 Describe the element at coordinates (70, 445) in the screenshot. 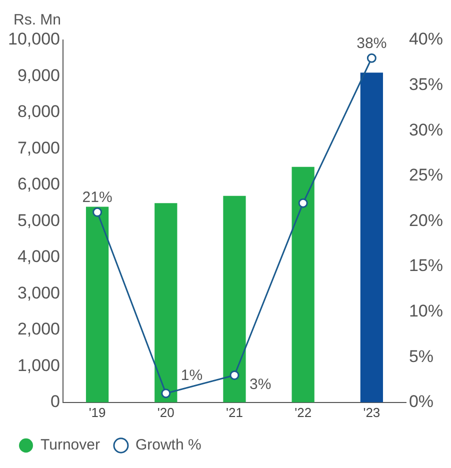

I see `legend-label: Turnover` at that location.